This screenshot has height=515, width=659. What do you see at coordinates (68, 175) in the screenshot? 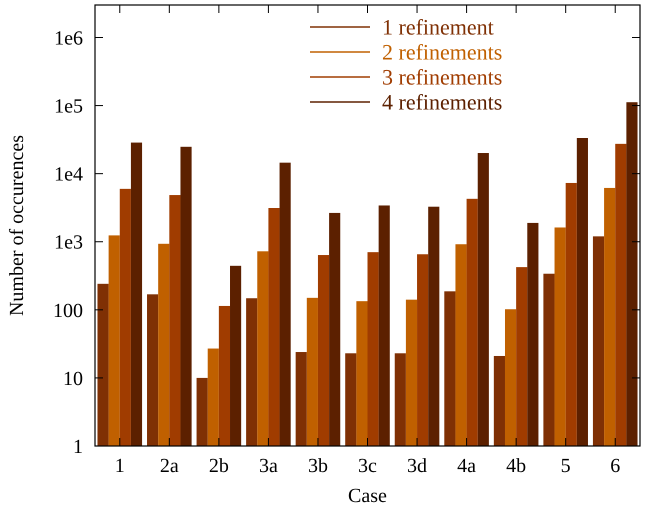
I see `y-tick-label: 1e4` at bounding box center [68, 175].